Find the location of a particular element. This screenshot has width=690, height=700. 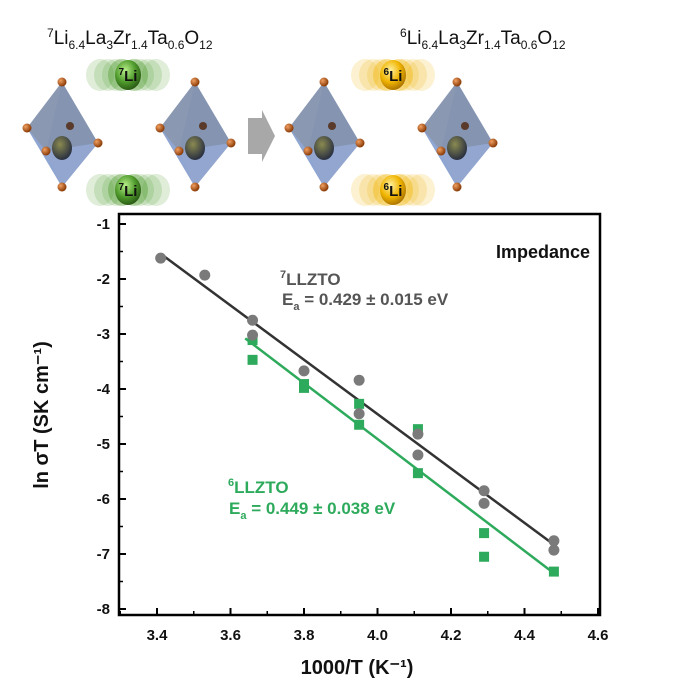

y-tick-label: -3 is located at coordinates (103, 334).